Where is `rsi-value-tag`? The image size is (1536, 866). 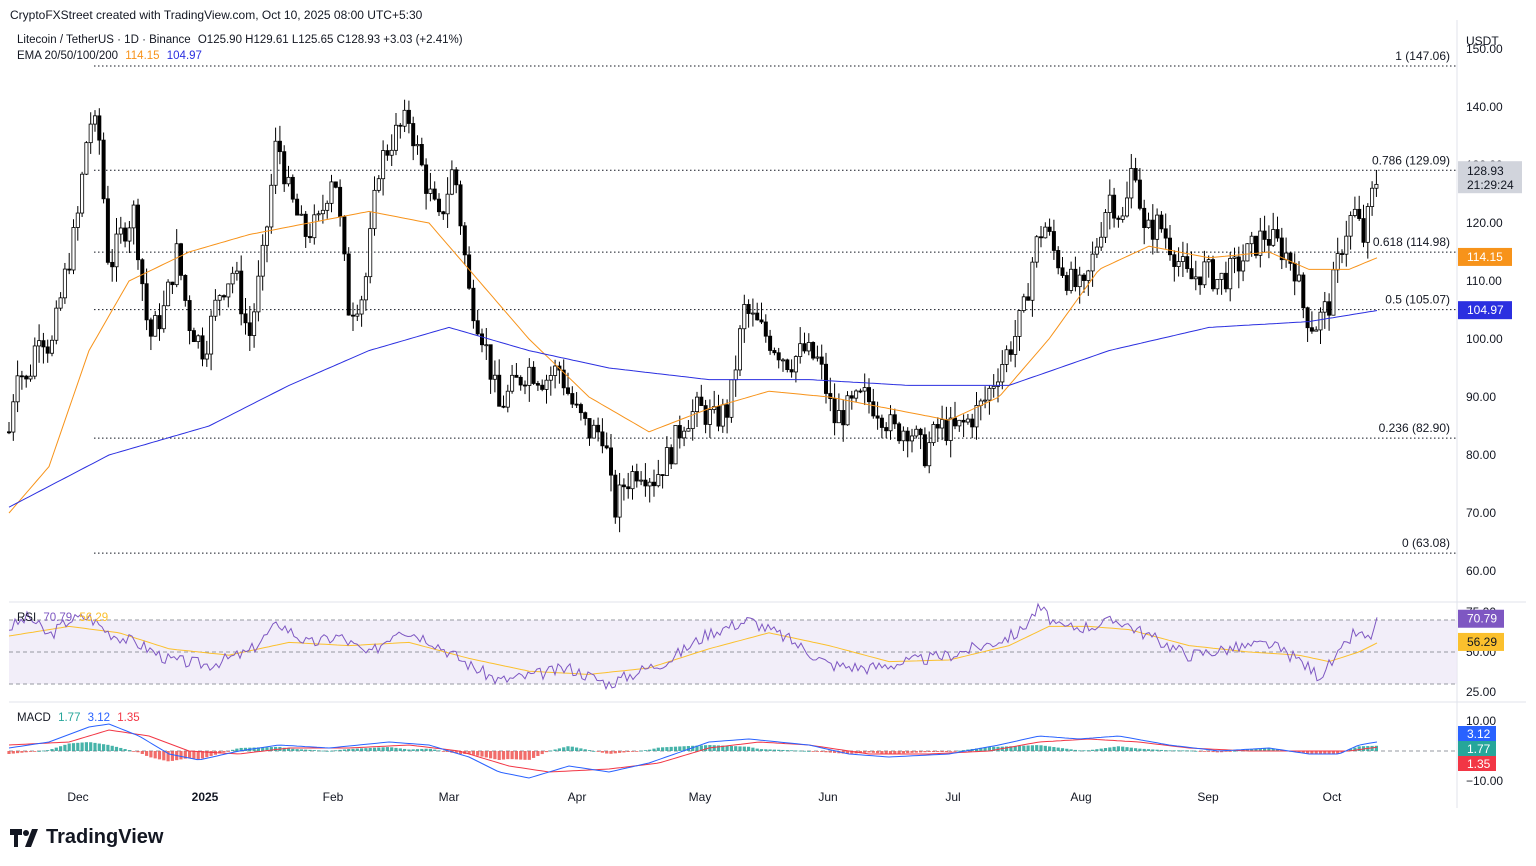 rsi-value-tag is located at coordinates (1481, 618).